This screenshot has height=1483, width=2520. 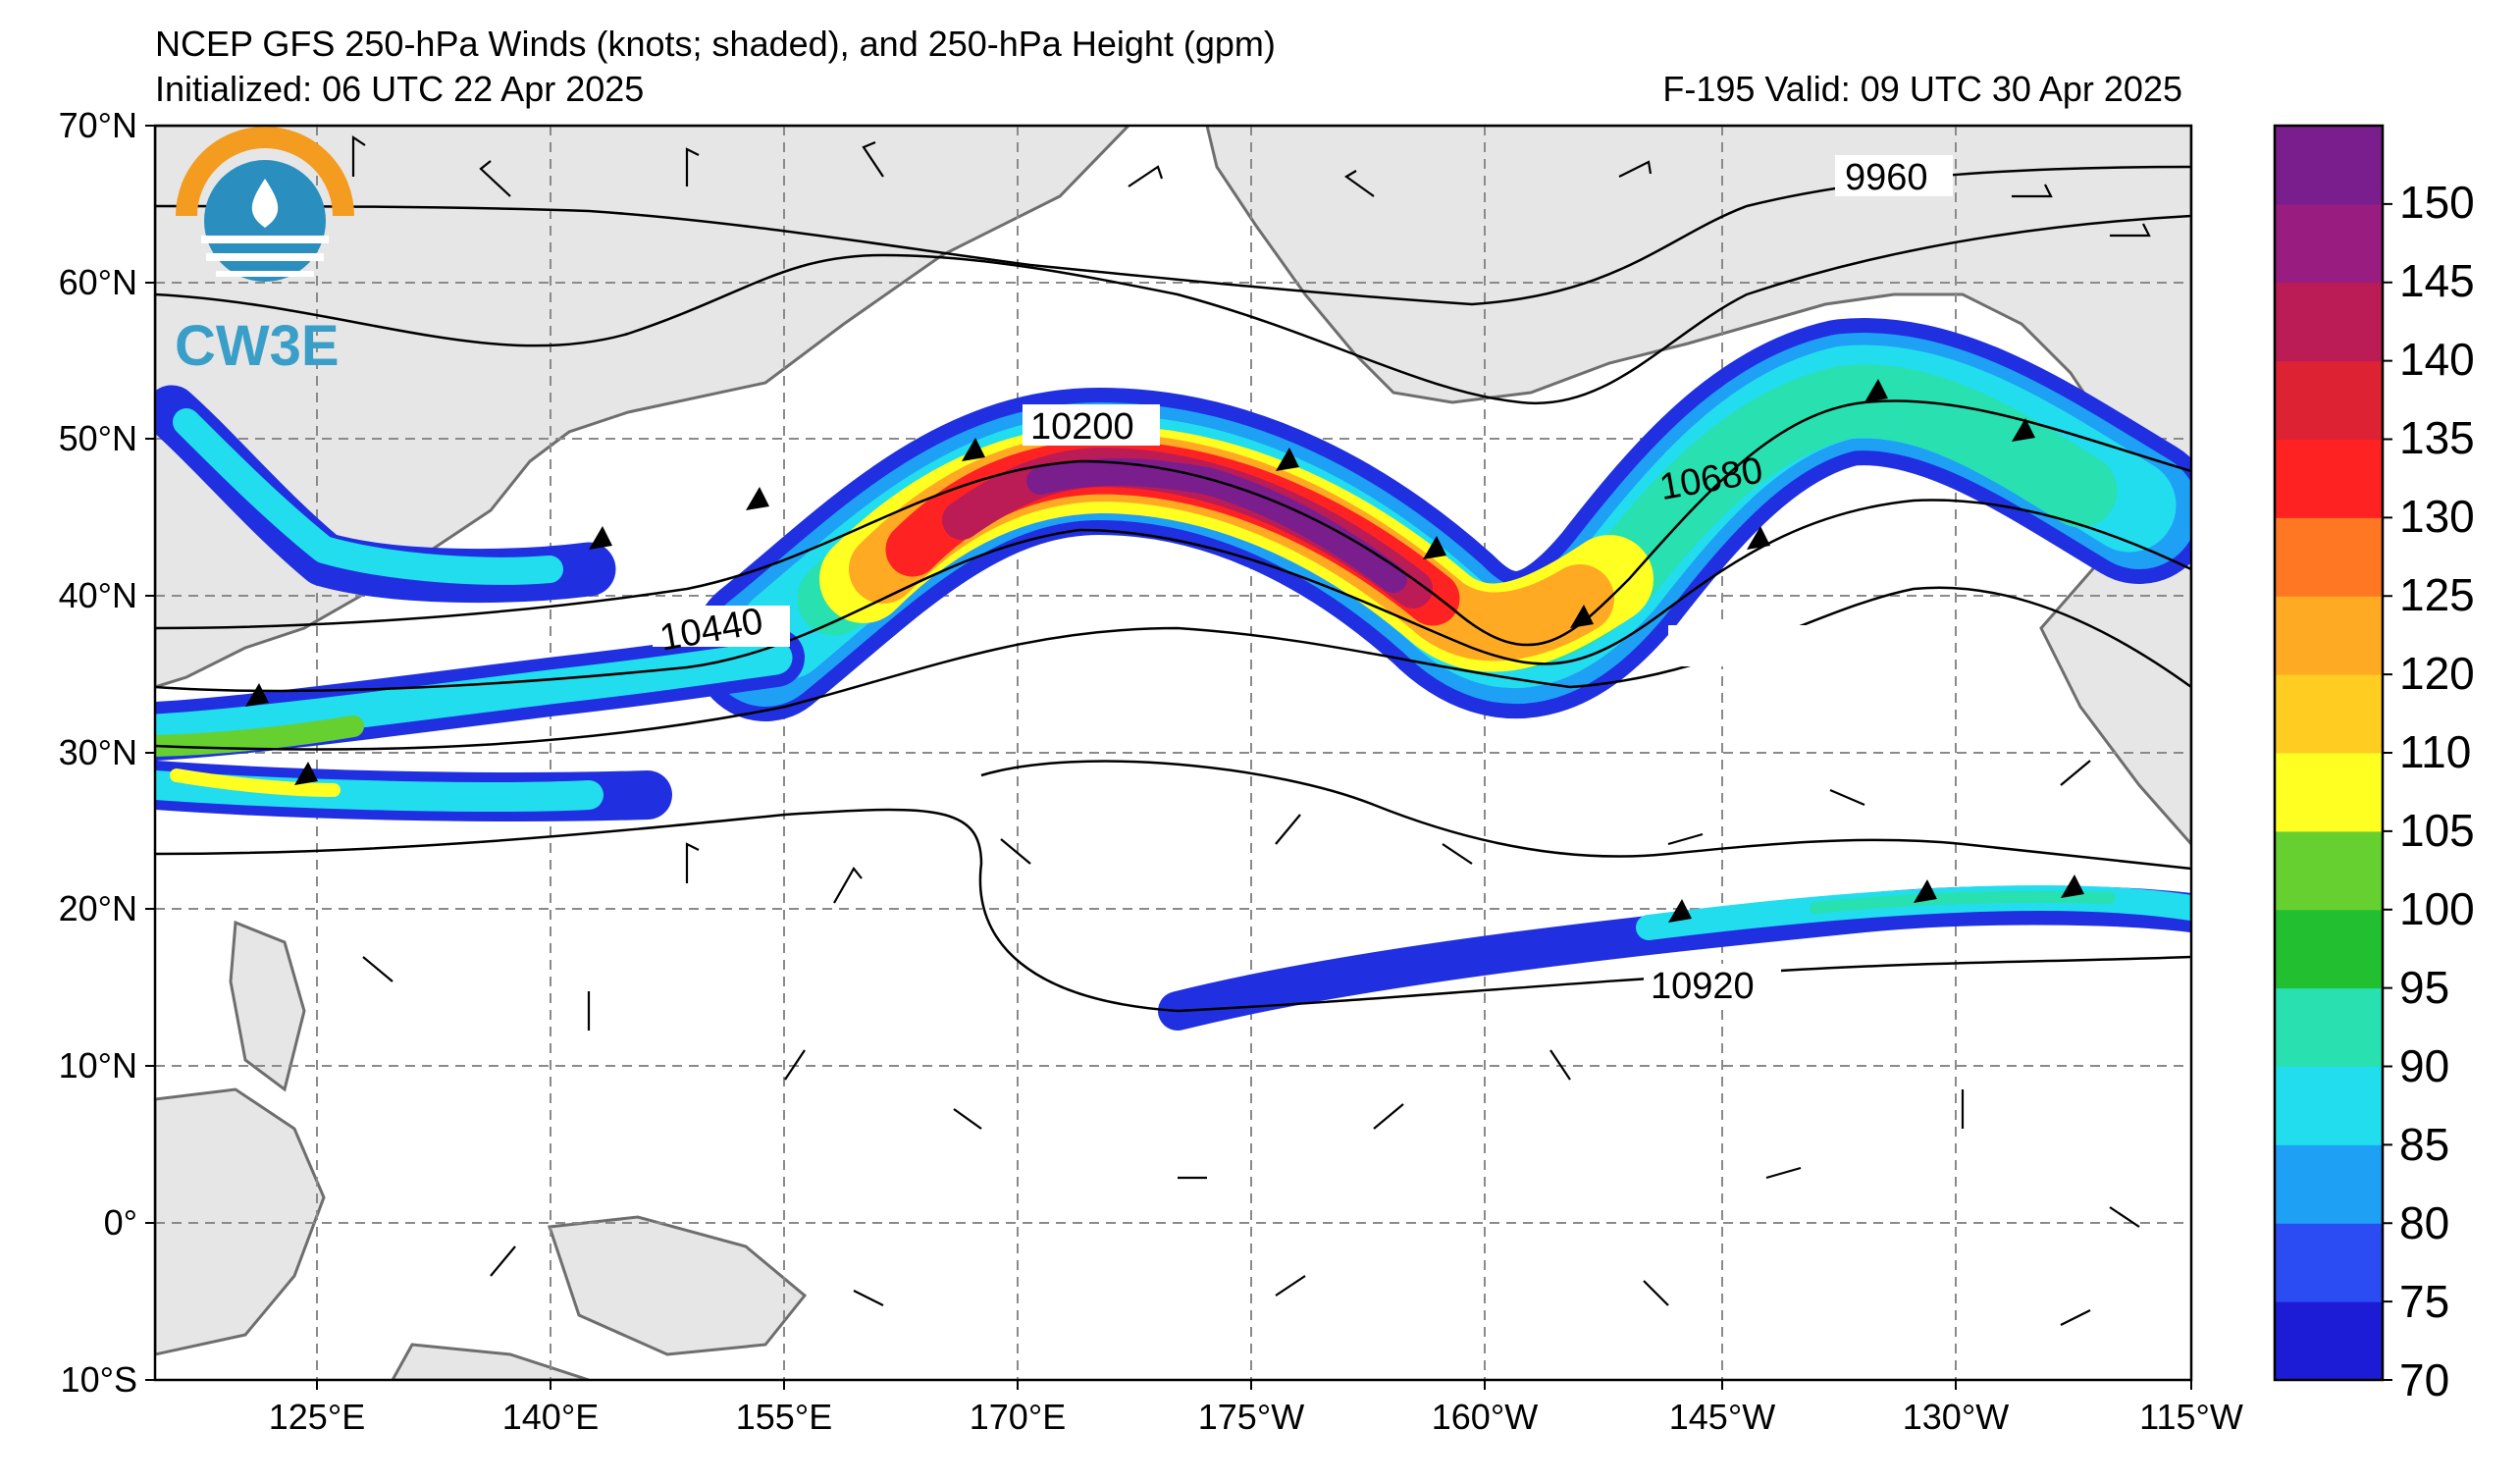 I want to click on colorbar-label: 150, so click(x=2437, y=203).